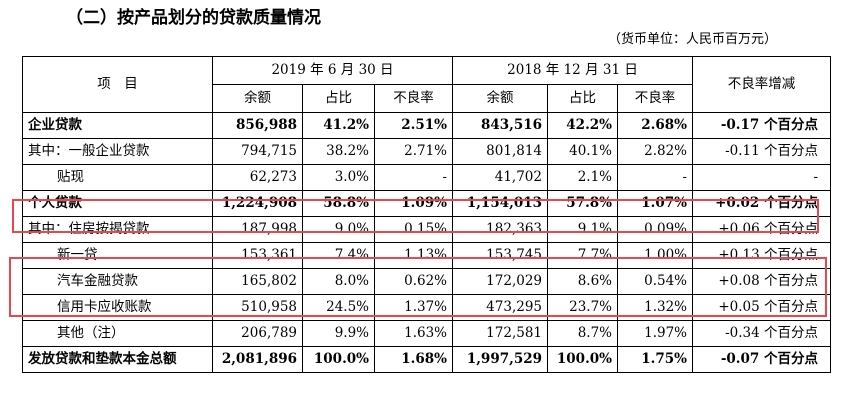 This screenshot has height=415, width=859. Describe the element at coordinates (257, 203) in the screenshot. I see `cell-value: 1,224,908` at that location.